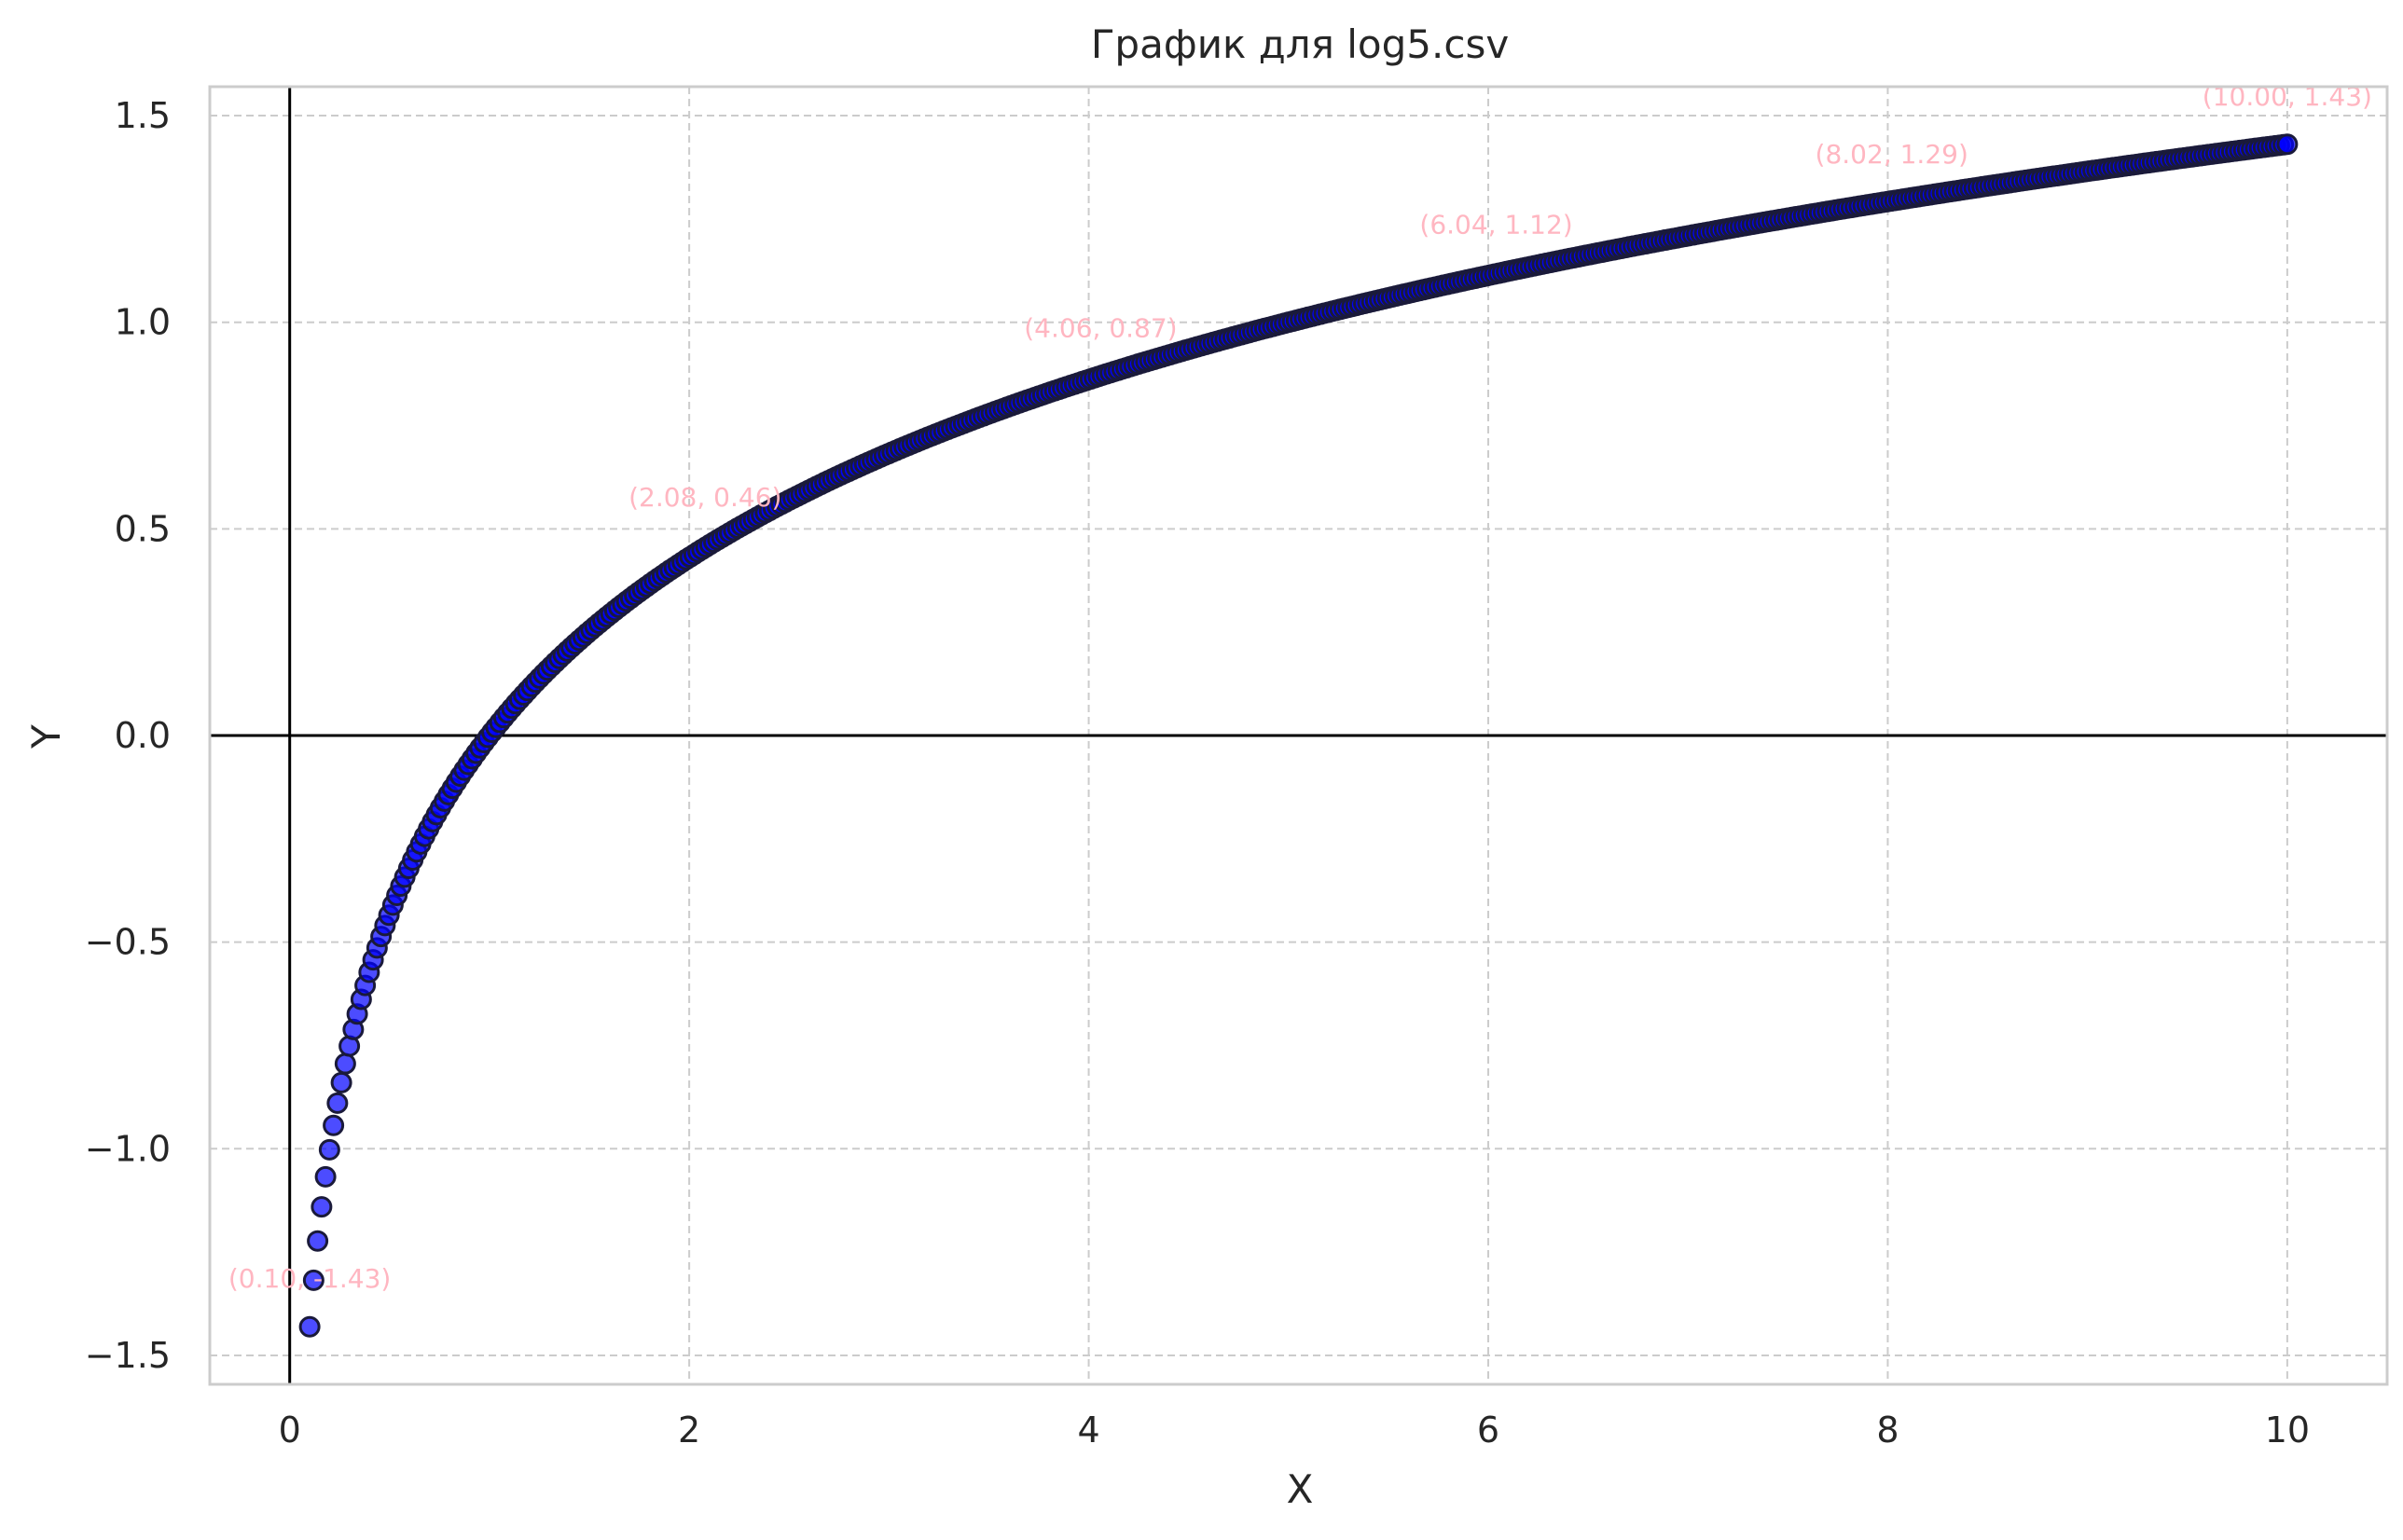 The image size is (2403, 1540). I want to click on chart-title: График для log5.csv, so click(1300, 44).